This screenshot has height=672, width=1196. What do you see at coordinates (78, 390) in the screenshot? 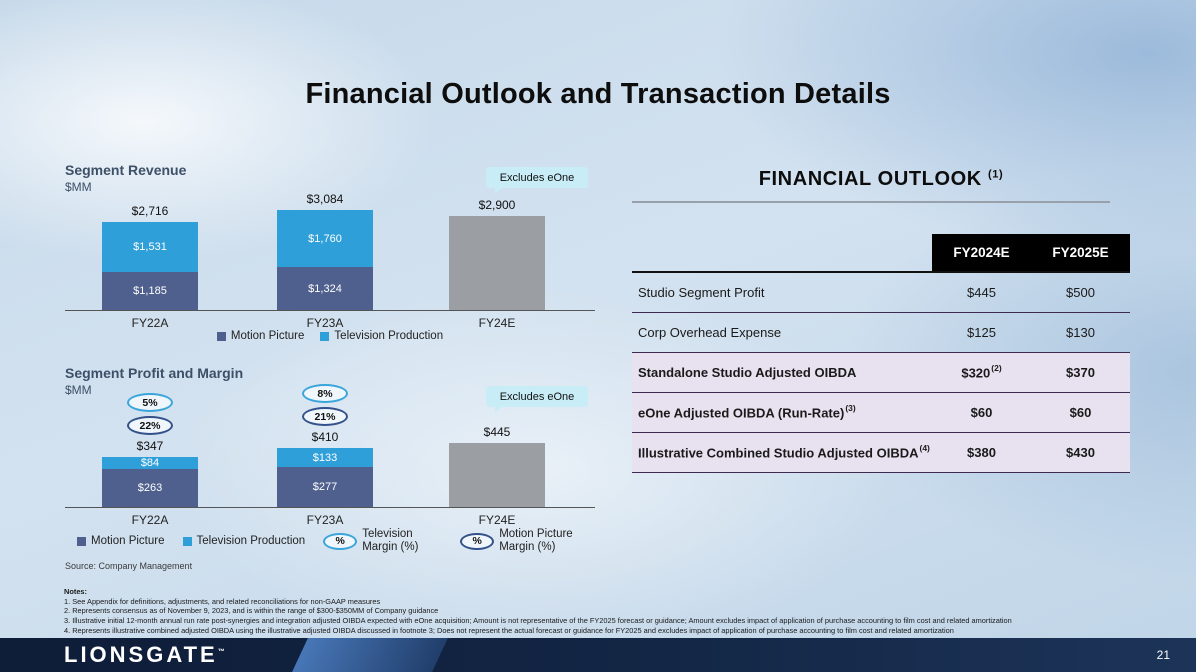
I see `segment-profit-unit: $MM` at bounding box center [78, 390].